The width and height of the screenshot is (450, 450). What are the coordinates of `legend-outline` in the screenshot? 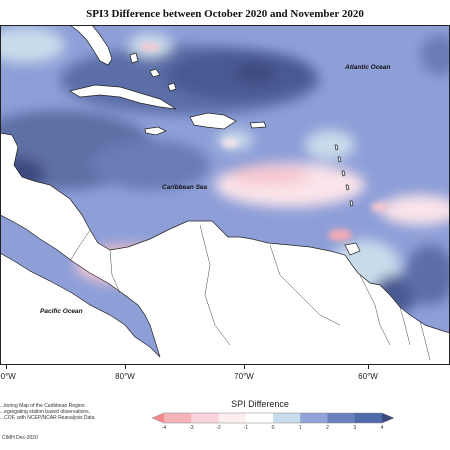 It's located at (273, 418).